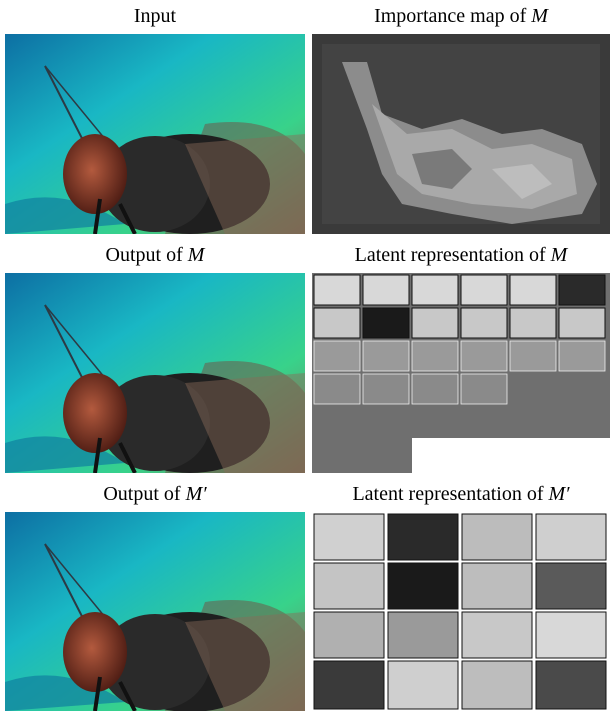  I want to click on caption-output-m-prime: Output of M′, so click(155, 494).